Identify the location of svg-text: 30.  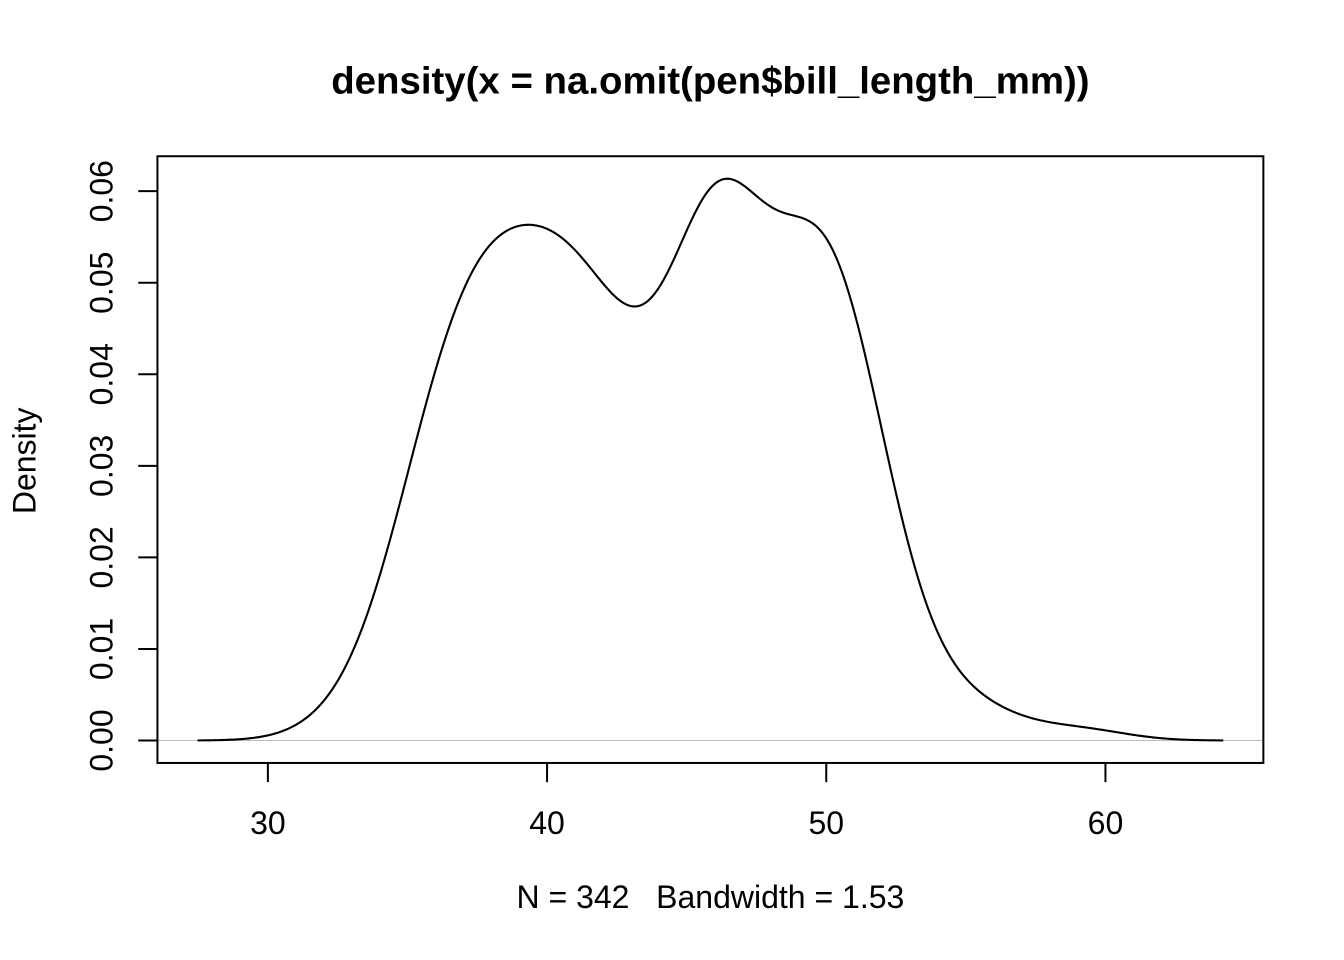
(268, 823).